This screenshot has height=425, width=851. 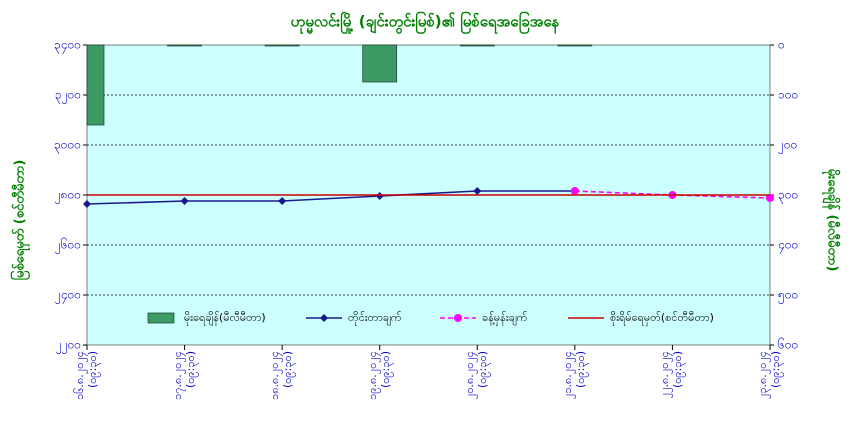 I want to click on x-tick-label: ၂၃.၈.၂၀၂၄ (၀၉:၃၀), so click(x=769, y=375).